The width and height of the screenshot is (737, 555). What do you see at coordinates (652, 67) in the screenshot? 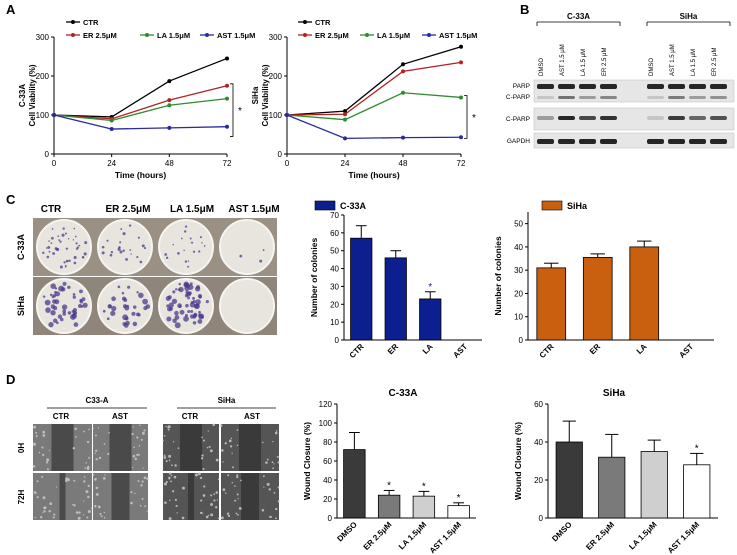
I see `lane-label: DMSO` at bounding box center [652, 67].